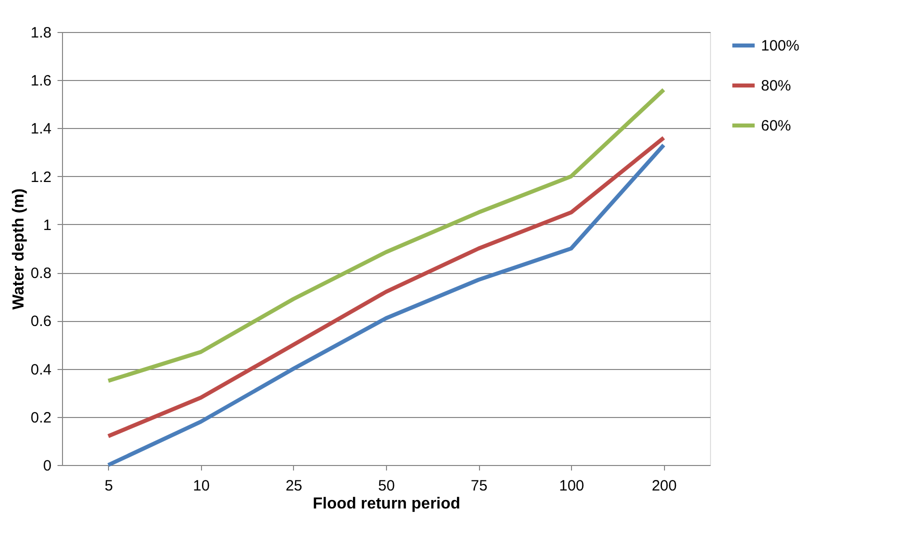 The image size is (898, 546). I want to click on x-tick-label: 75, so click(479, 486).